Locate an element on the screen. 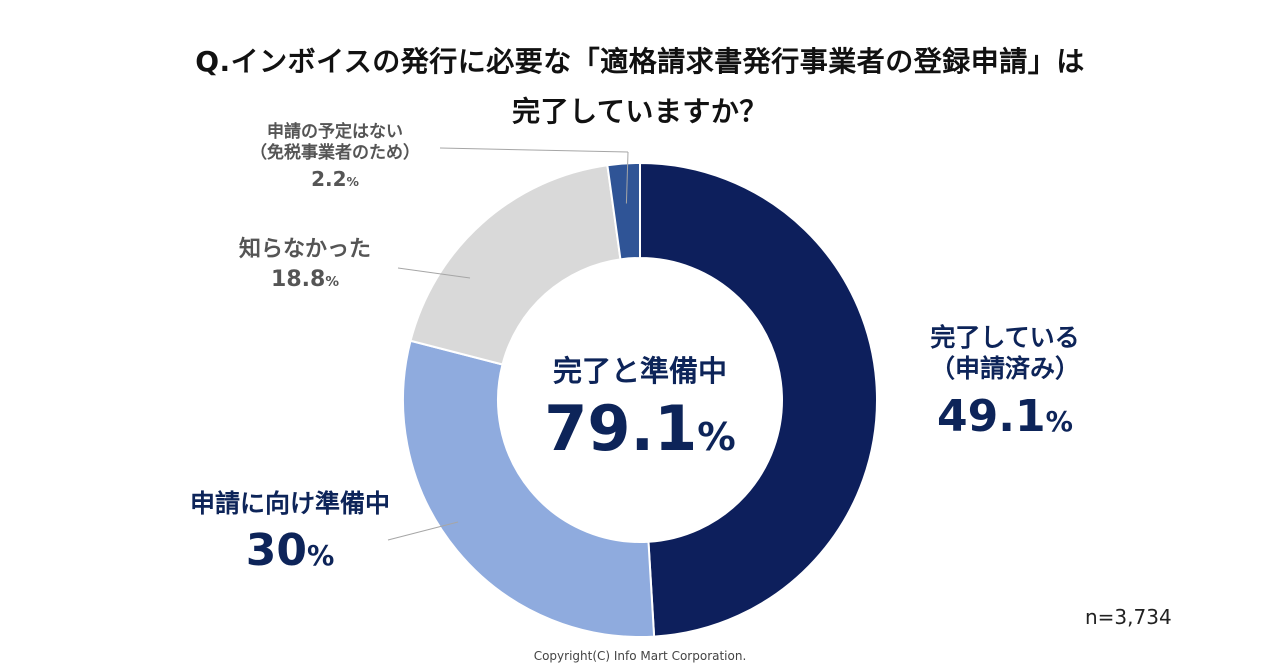  center-label-text: 完了と準備中 is located at coordinates (639, 371).